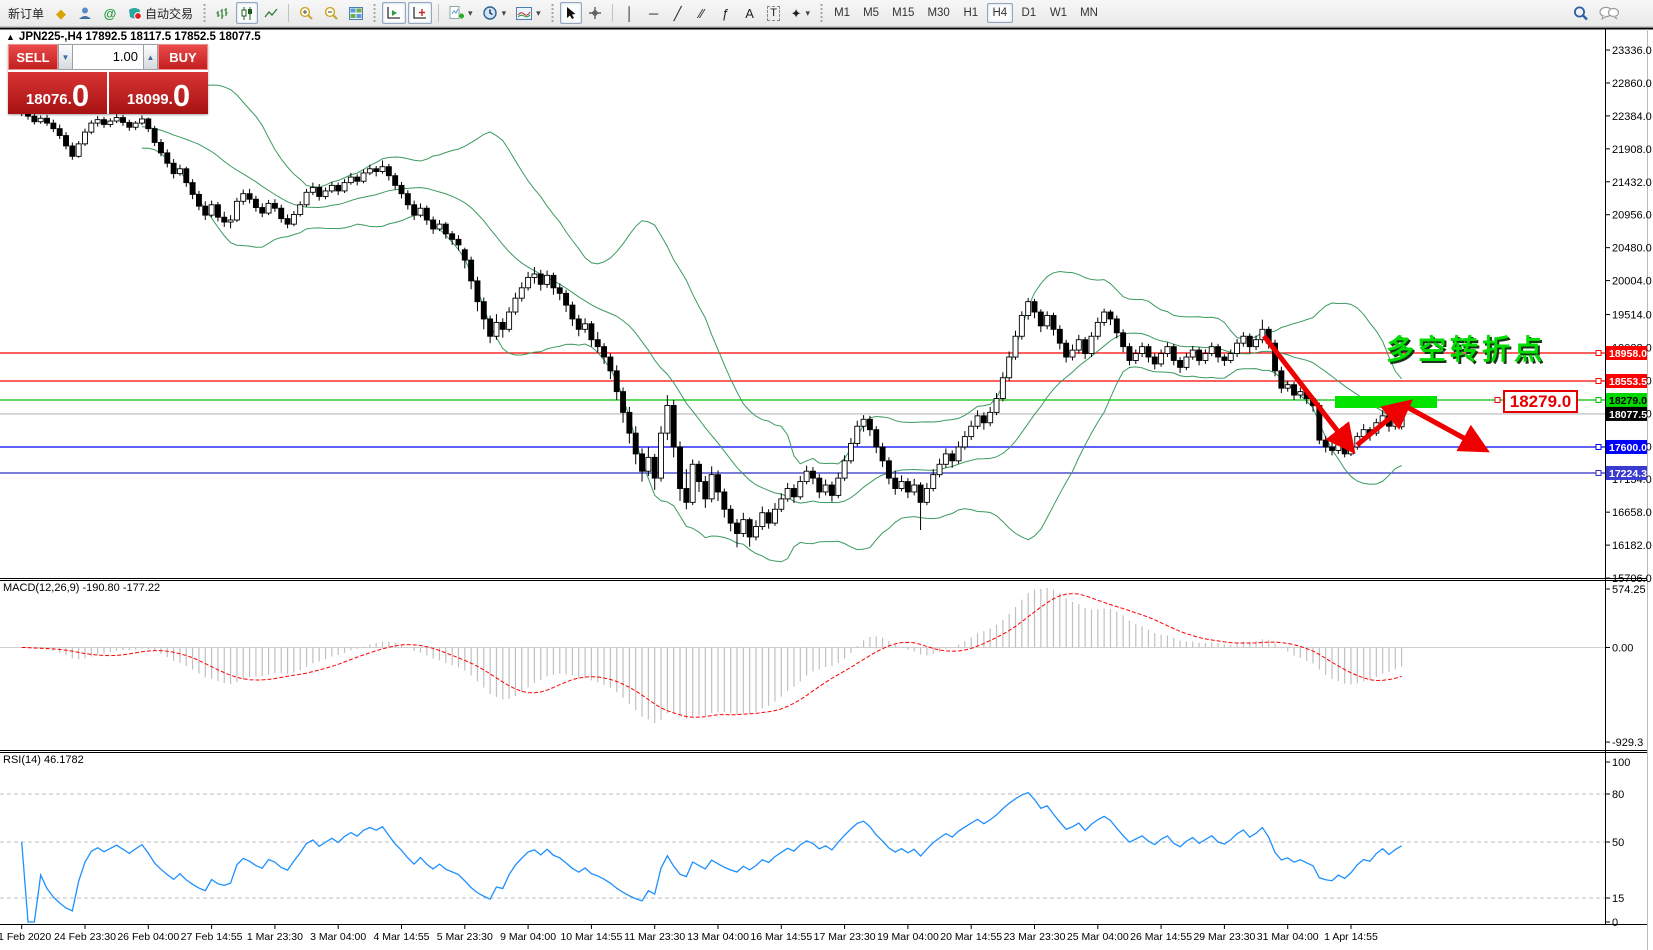  What do you see at coordinates (1029, 13) in the screenshot?
I see `timeframe-d1: D1` at bounding box center [1029, 13].